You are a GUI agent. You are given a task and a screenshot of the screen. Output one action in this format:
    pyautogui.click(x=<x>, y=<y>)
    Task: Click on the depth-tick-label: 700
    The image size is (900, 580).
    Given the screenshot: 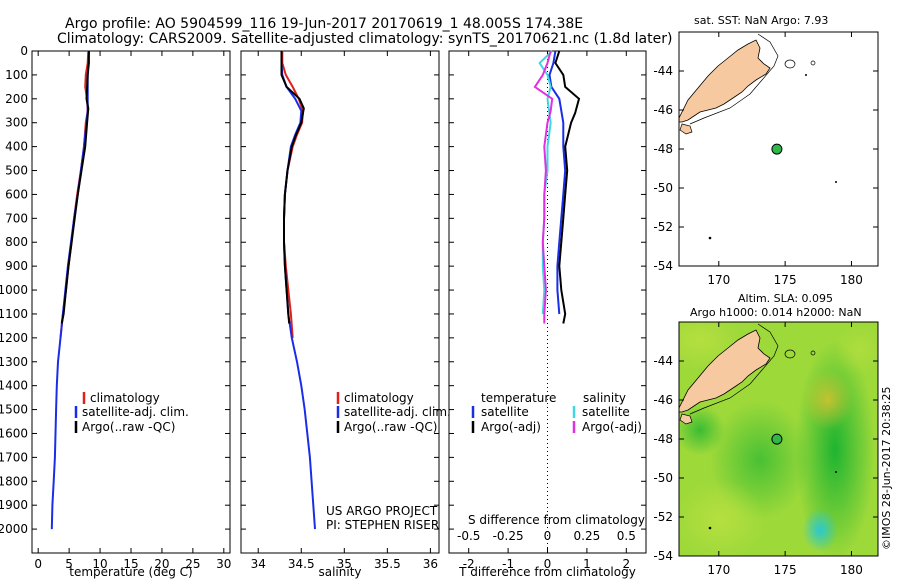 What is the action you would take?
    pyautogui.click(x=16, y=218)
    